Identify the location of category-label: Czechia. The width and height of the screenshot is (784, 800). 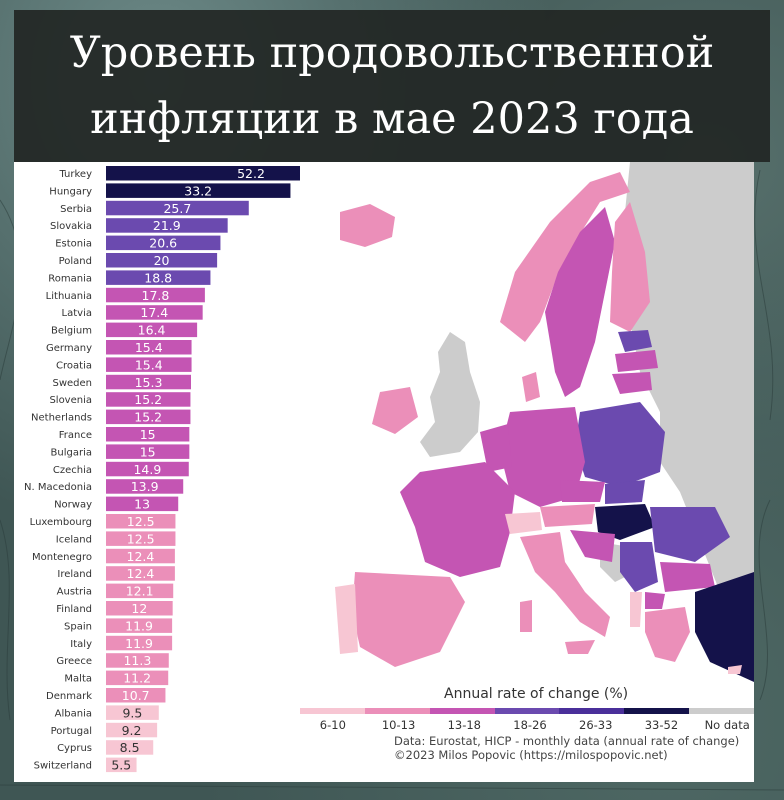
(72, 470).